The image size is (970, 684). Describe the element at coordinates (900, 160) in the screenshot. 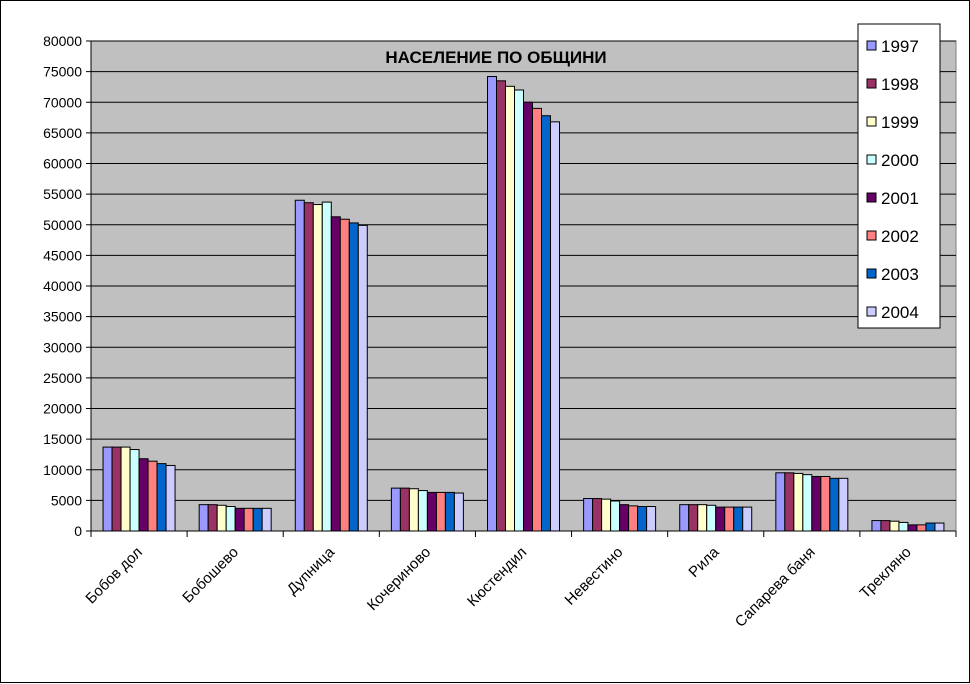

I see `legend-label: 2000` at that location.